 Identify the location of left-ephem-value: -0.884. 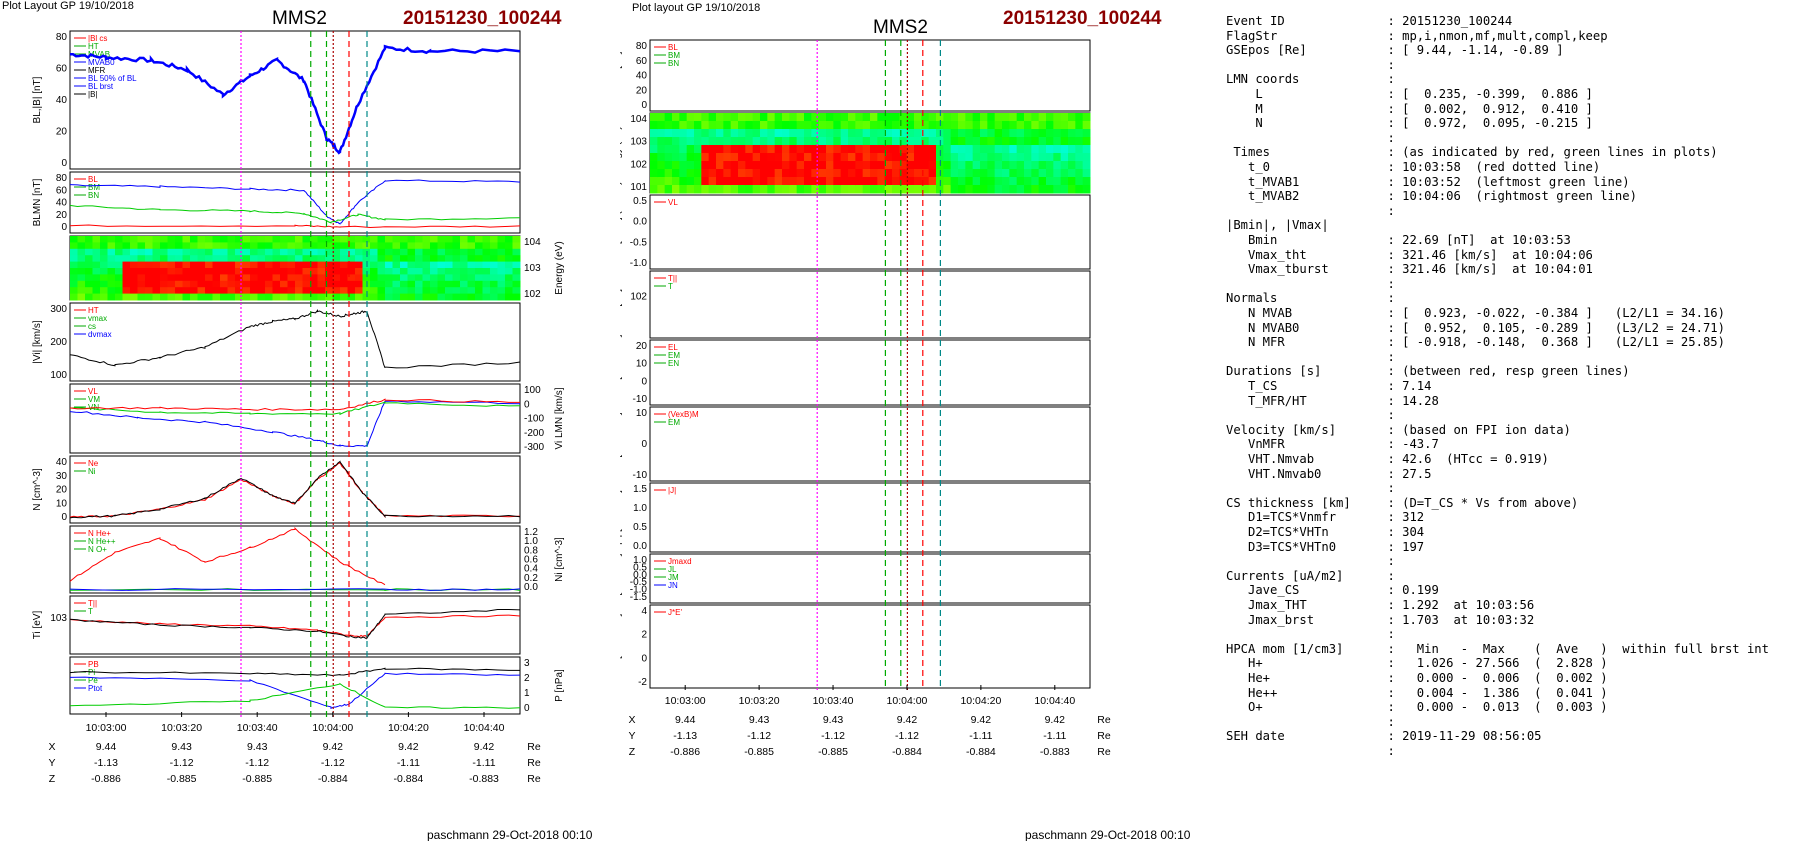
(333, 779).